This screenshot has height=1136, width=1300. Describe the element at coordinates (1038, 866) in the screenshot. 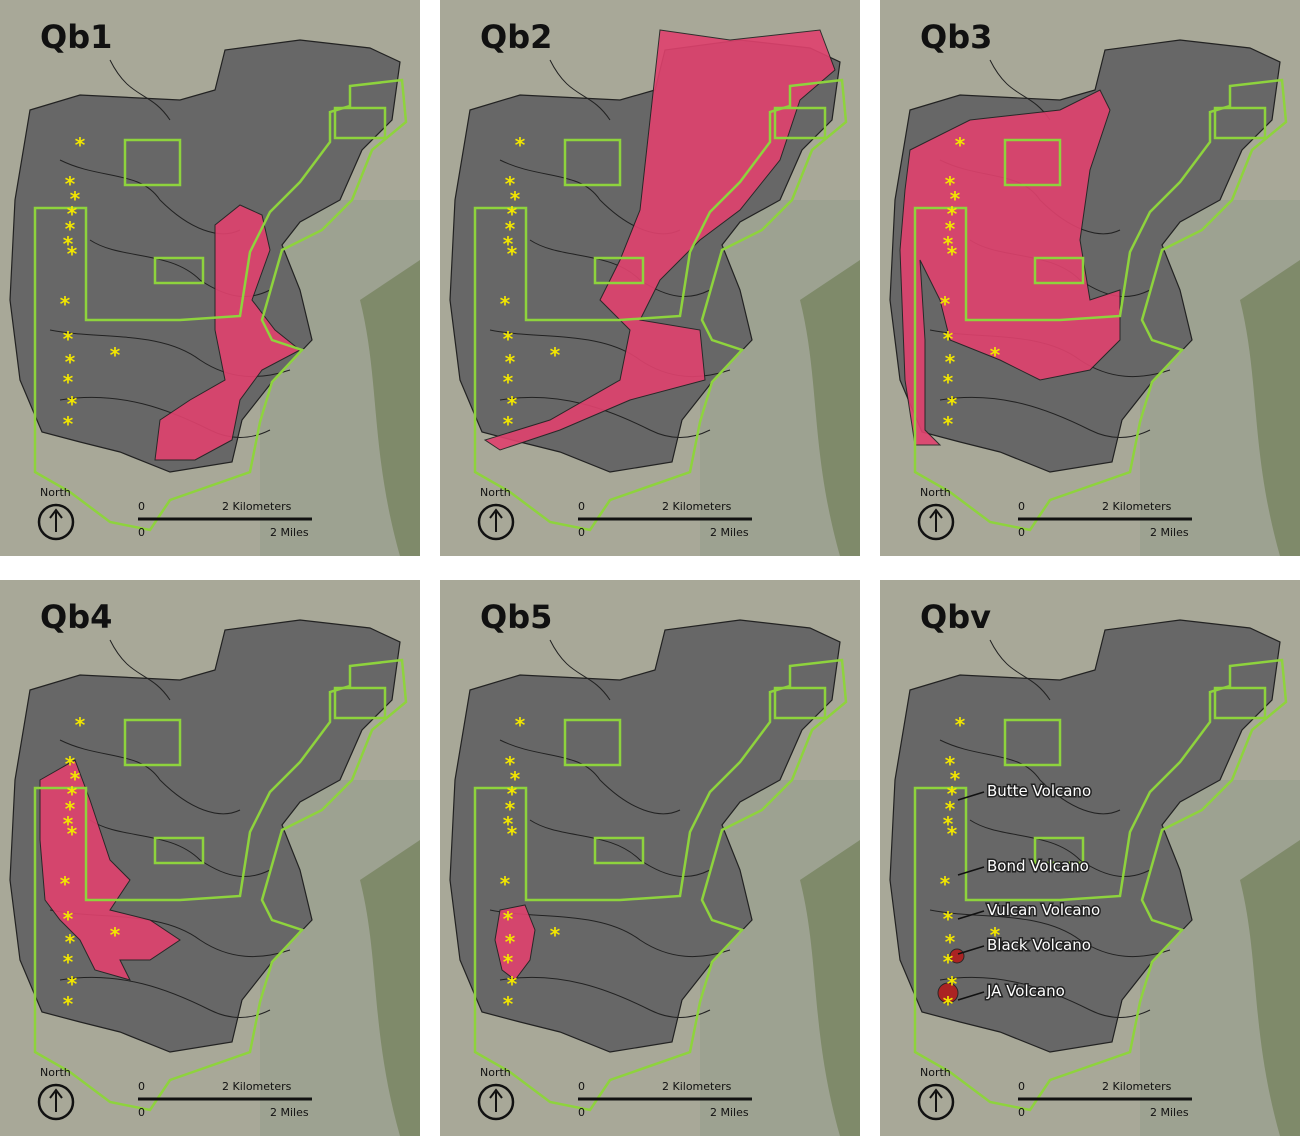

I see `volcano-label: Bond Volcano` at that location.